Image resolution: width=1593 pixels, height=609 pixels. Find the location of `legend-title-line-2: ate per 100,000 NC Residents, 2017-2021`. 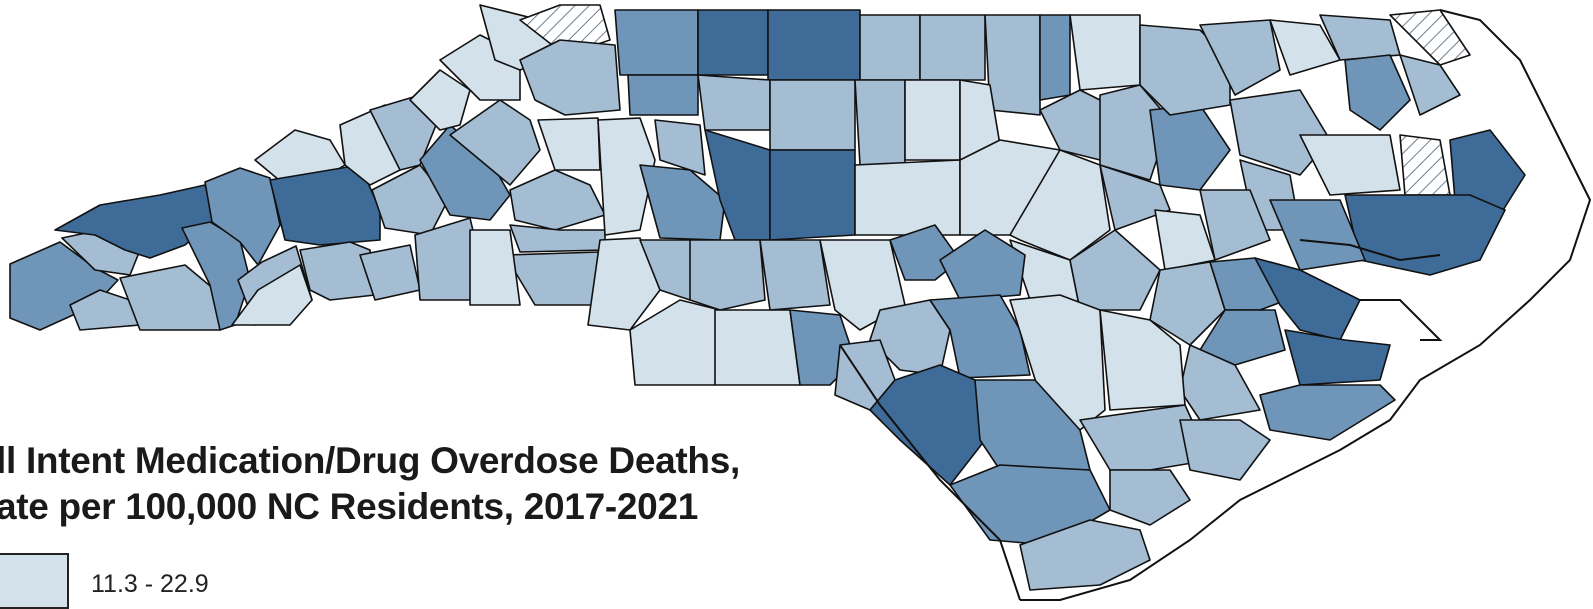

legend-title-line-2: ate per 100,000 NC Residents, 2017-2021 is located at coordinates (349, 506).